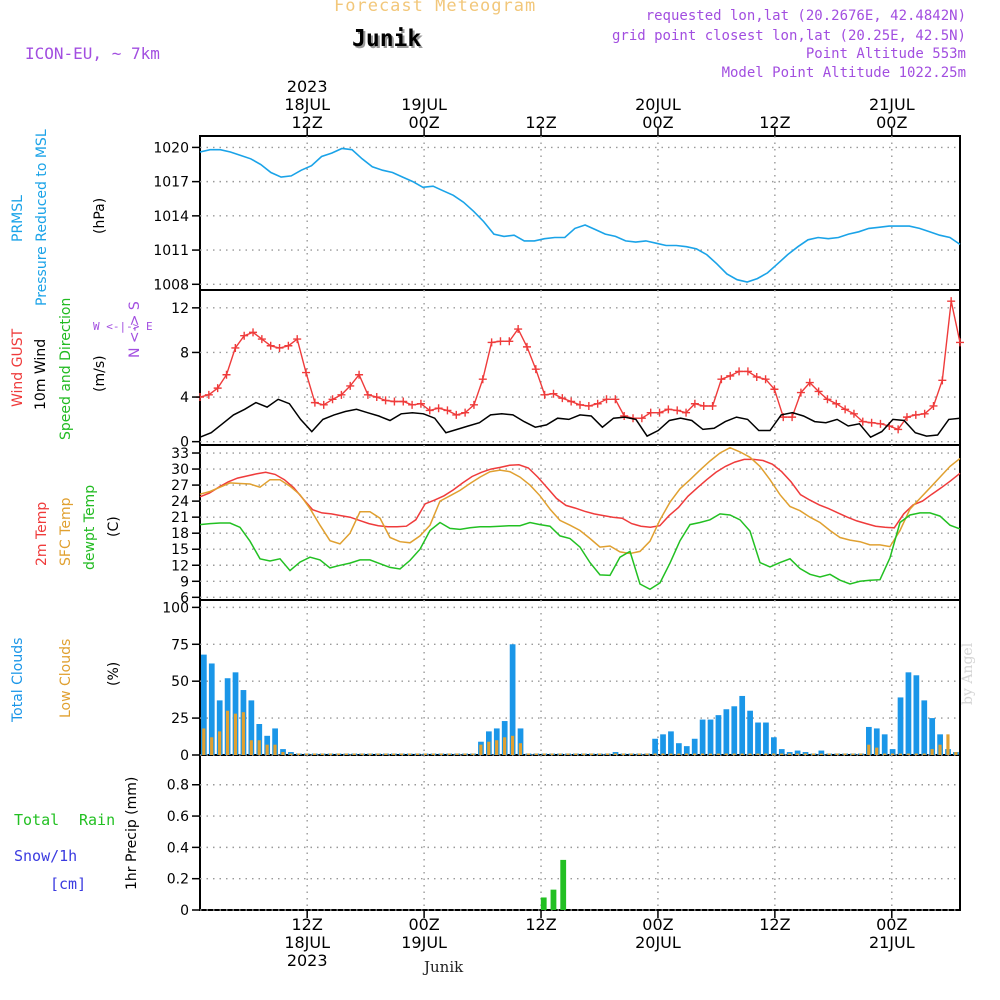  Describe the element at coordinates (180, 719) in the screenshot. I see `y-tick-label: 25` at that location.